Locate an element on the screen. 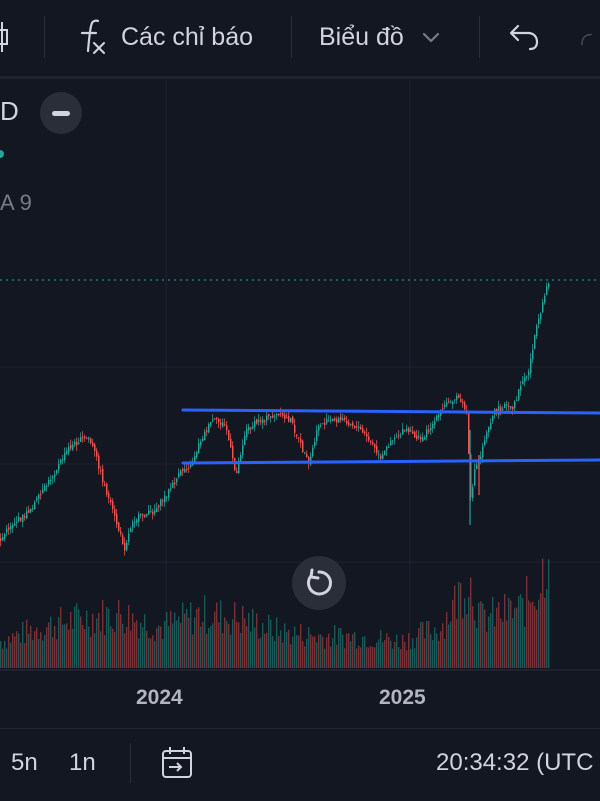 The width and height of the screenshot is (600, 801). toolbar-separator is located at coordinates (44, 37).